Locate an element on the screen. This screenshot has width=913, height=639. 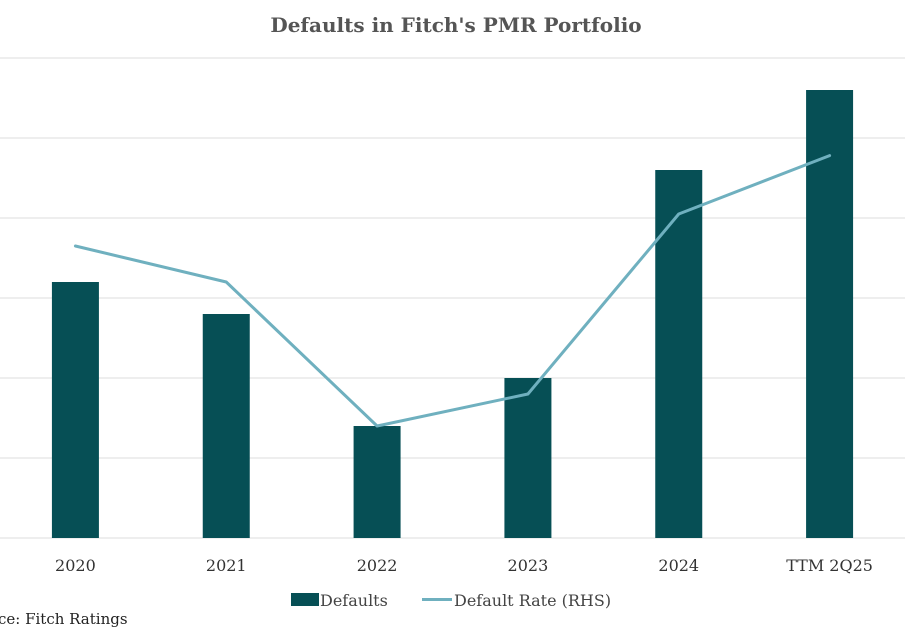
legend-swatch-defaults is located at coordinates (305, 599).